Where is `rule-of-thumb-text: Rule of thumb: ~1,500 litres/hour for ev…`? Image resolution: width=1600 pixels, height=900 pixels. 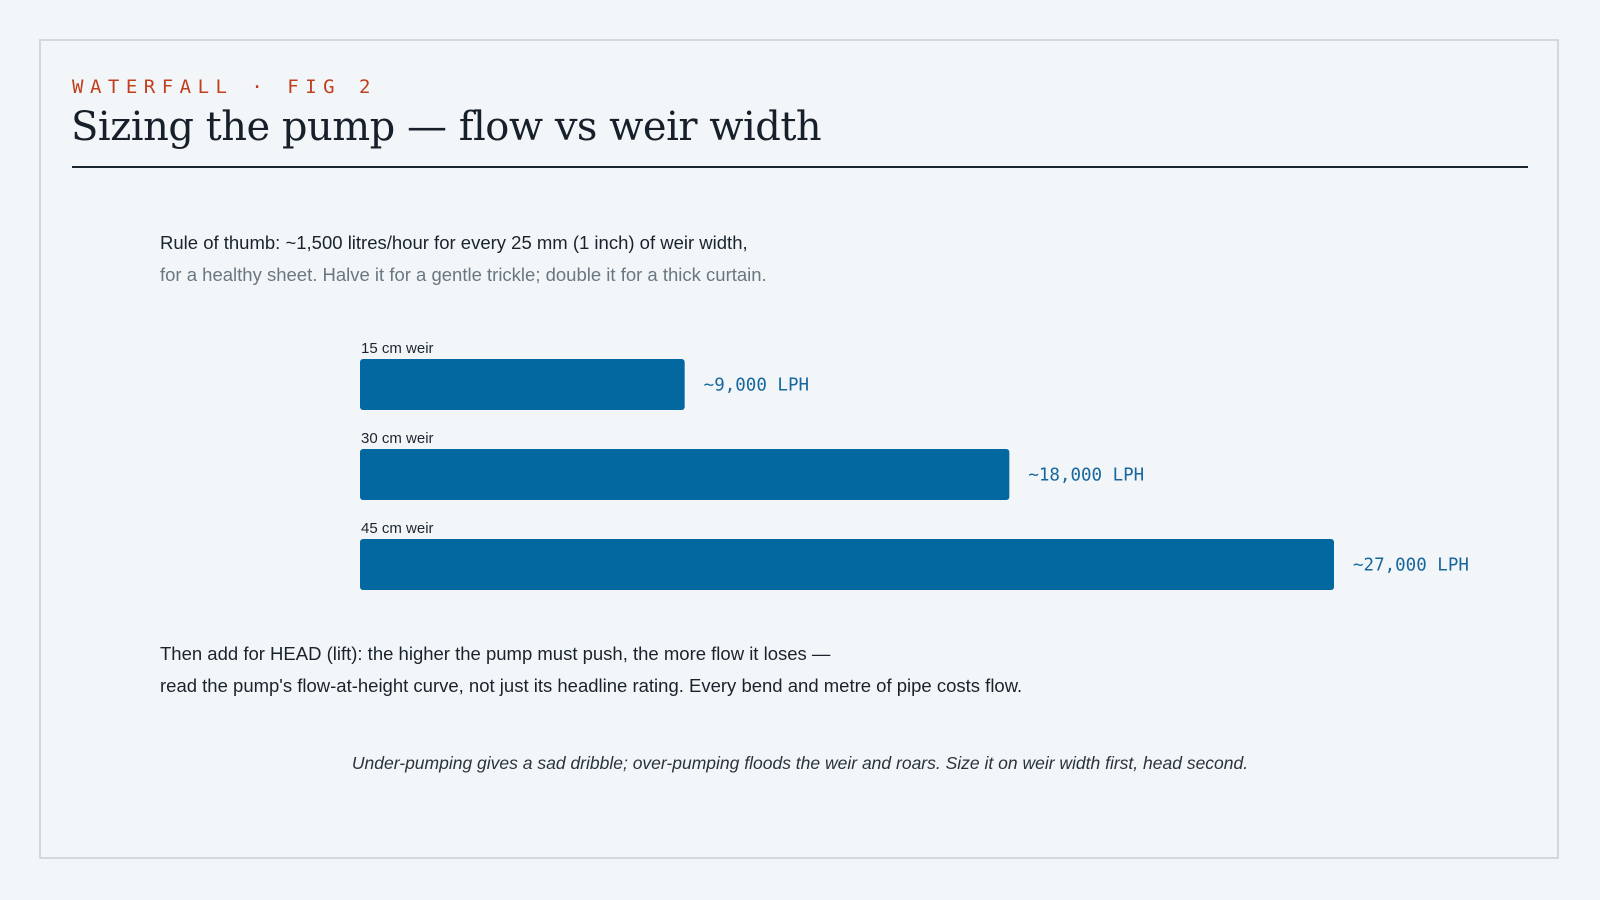 rule-of-thumb-text: Rule of thumb: ~1,500 litres/hour for ev… is located at coordinates (454, 242).